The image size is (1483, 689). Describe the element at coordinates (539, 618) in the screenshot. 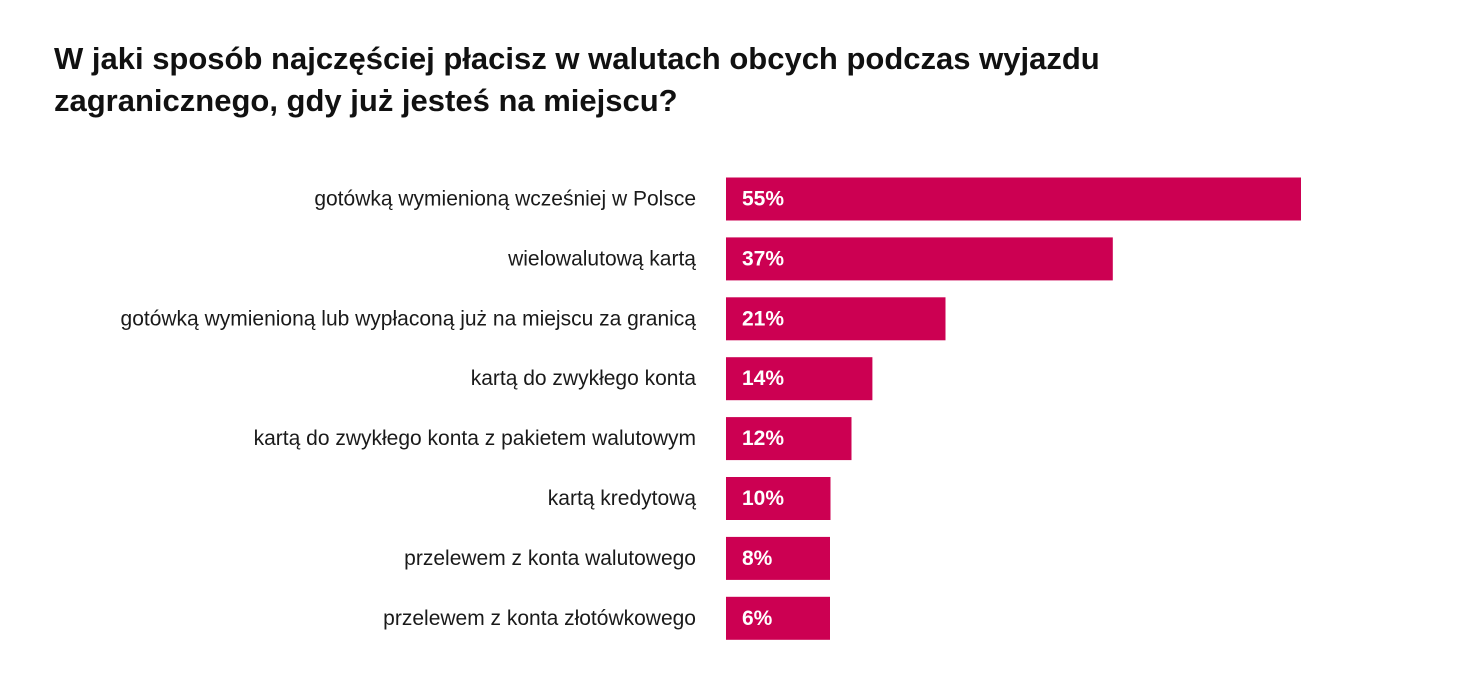

I see `category-label-8: przelewem z konta złotówkowego` at that location.